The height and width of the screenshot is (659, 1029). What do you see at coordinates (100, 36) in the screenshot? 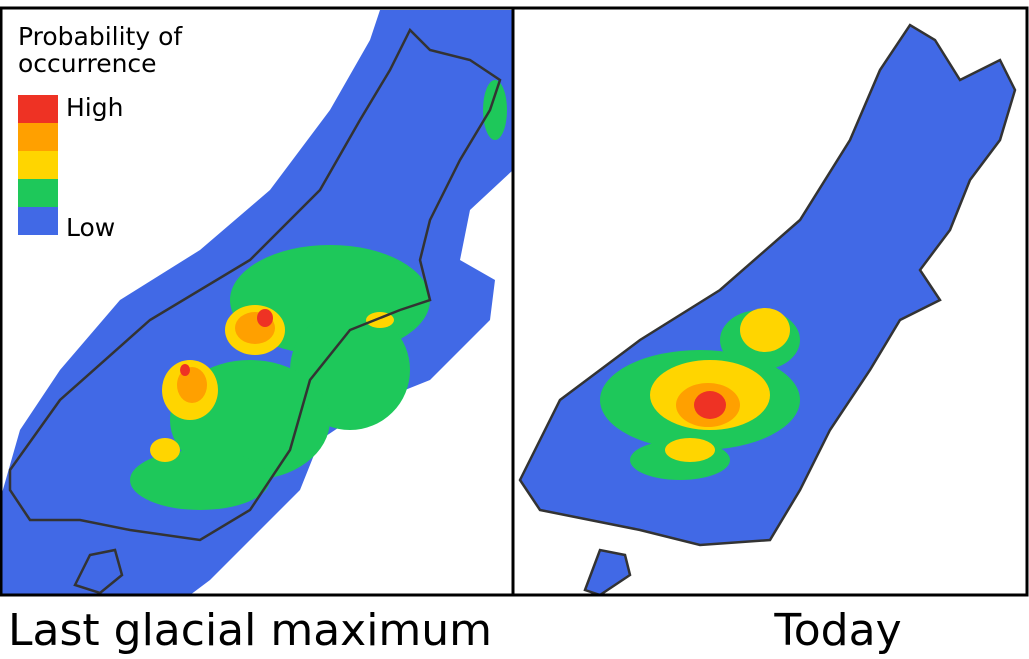
I see `legend-title: Probability of` at bounding box center [100, 36].